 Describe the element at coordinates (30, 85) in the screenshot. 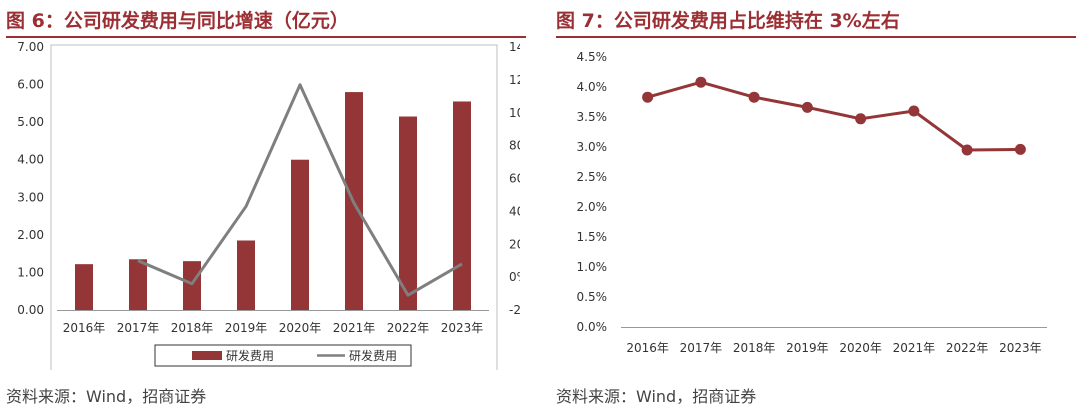

I see `y-left-tick-label: 6.00` at that location.